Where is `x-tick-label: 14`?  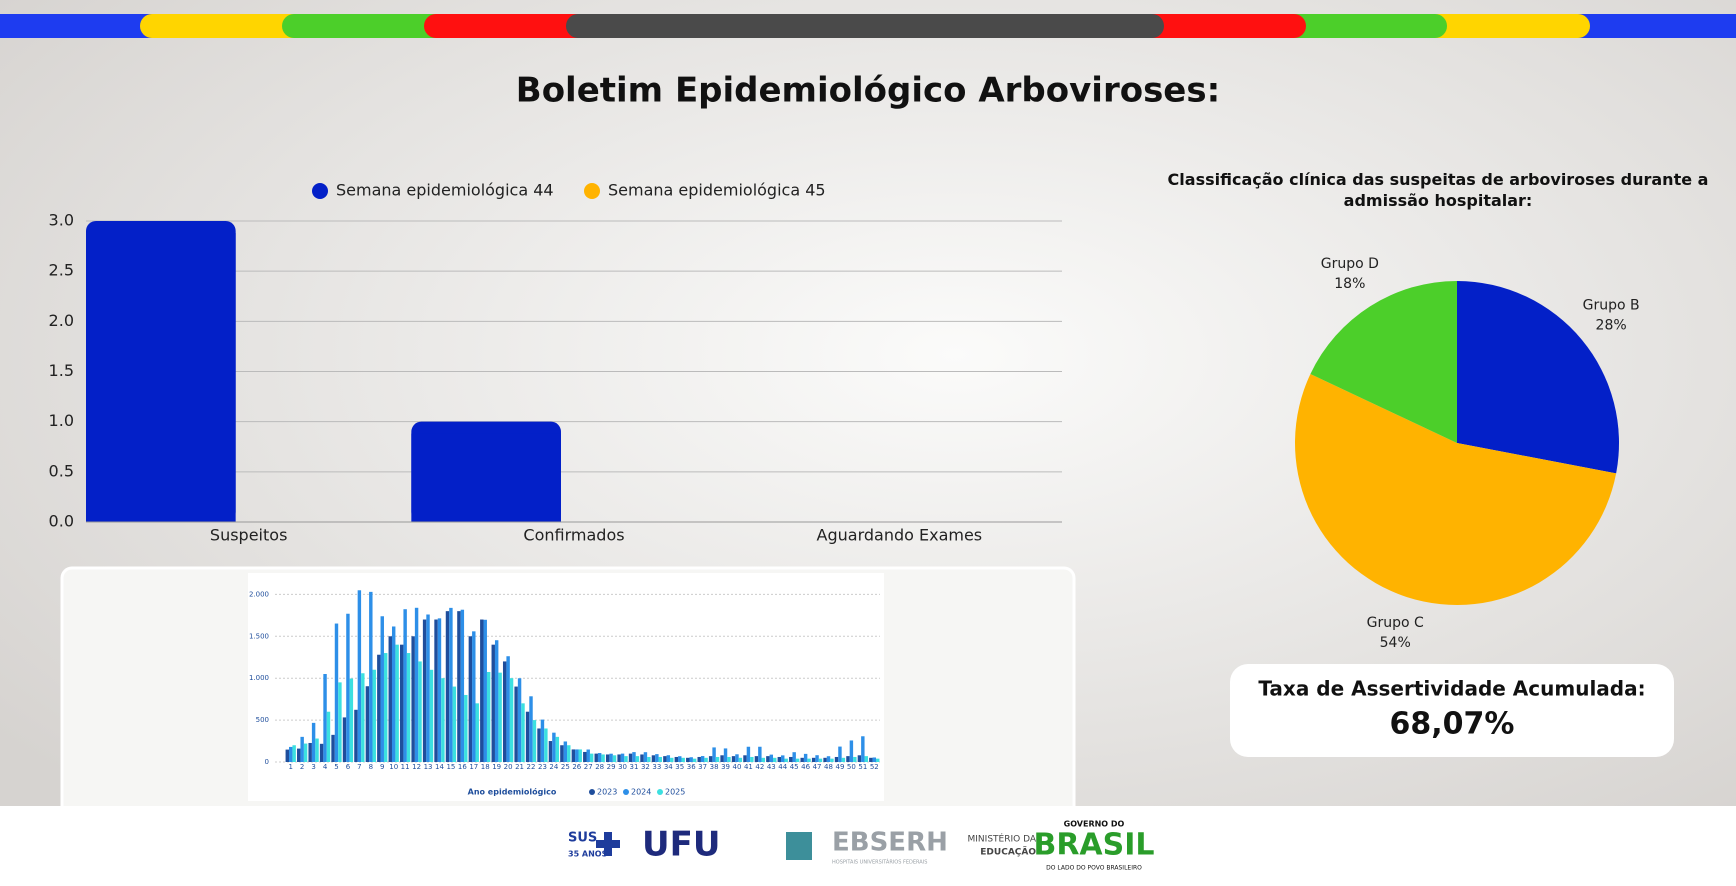
x-tick-label: 14 is located at coordinates (439, 767).